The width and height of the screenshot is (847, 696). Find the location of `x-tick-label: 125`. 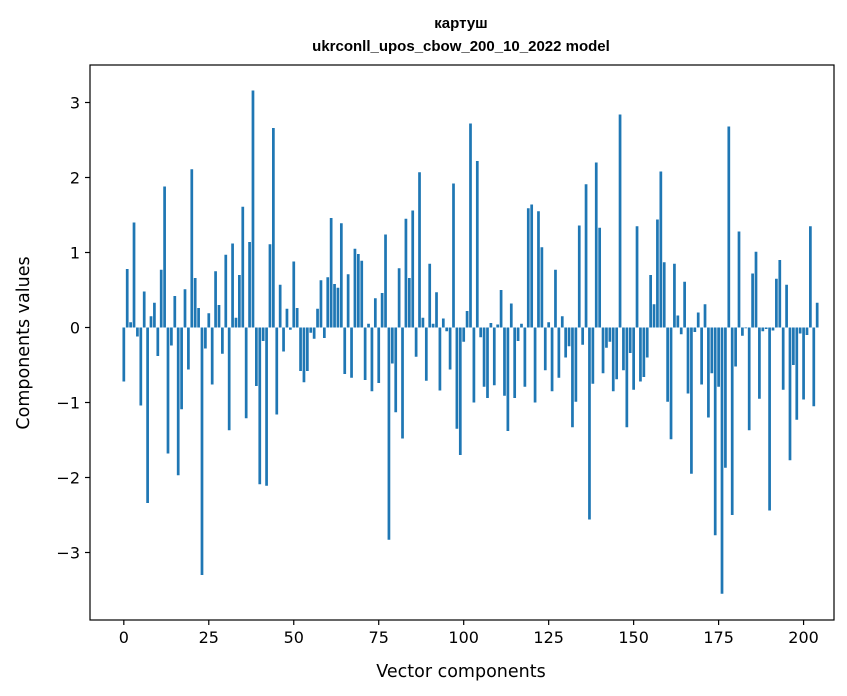

x-tick-label: 125 is located at coordinates (548, 637).